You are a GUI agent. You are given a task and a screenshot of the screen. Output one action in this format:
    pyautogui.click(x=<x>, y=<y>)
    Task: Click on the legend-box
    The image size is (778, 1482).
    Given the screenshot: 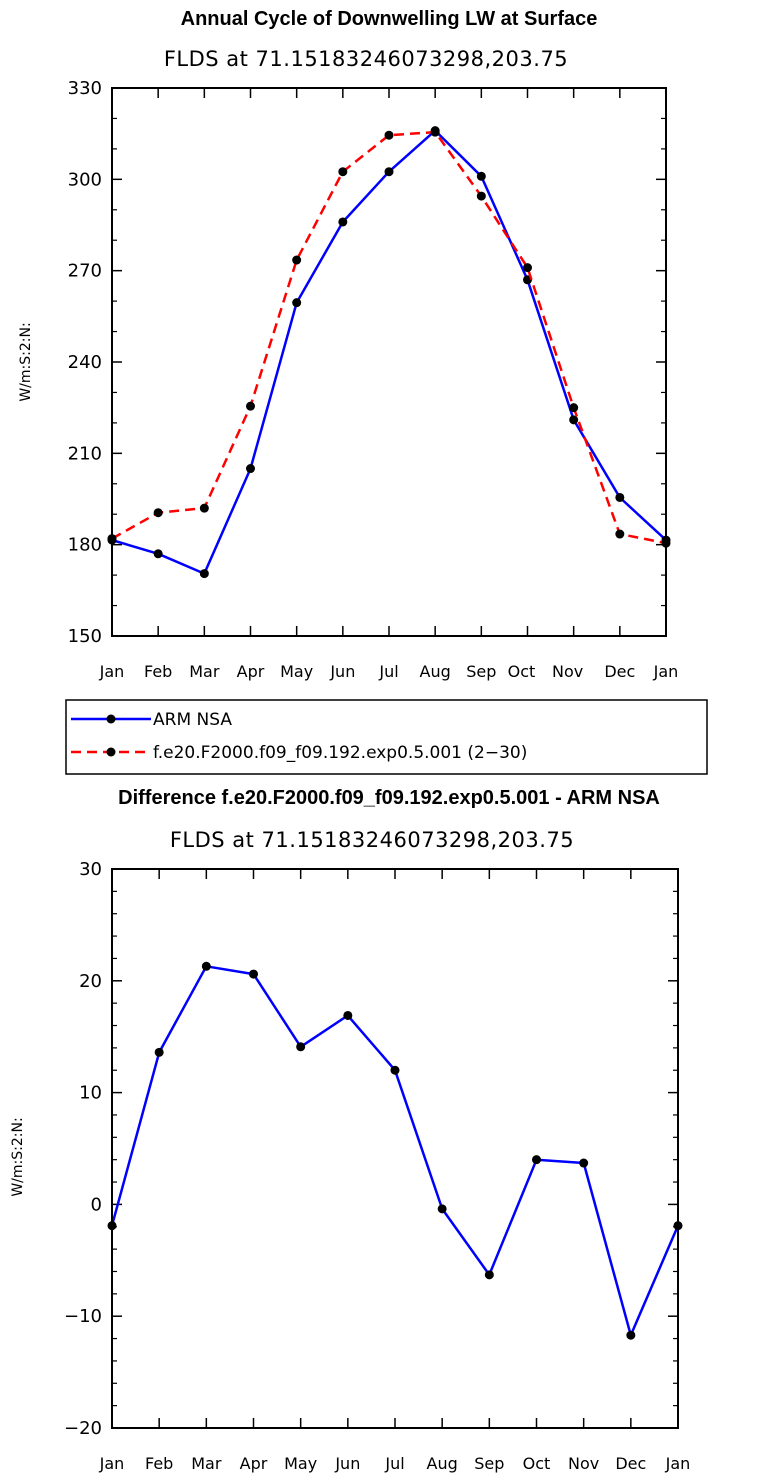 What is the action you would take?
    pyautogui.click(x=386, y=737)
    